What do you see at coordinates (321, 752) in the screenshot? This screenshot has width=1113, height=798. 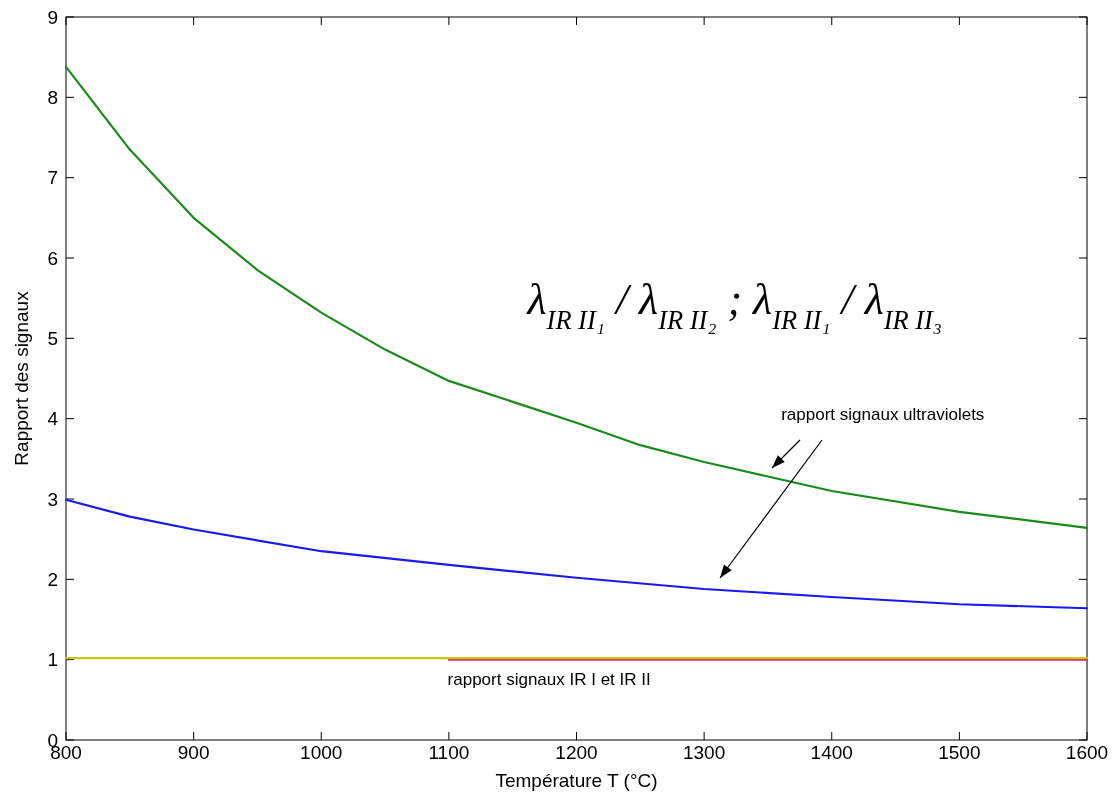 I see `x-tick-label: 1000` at bounding box center [321, 752].